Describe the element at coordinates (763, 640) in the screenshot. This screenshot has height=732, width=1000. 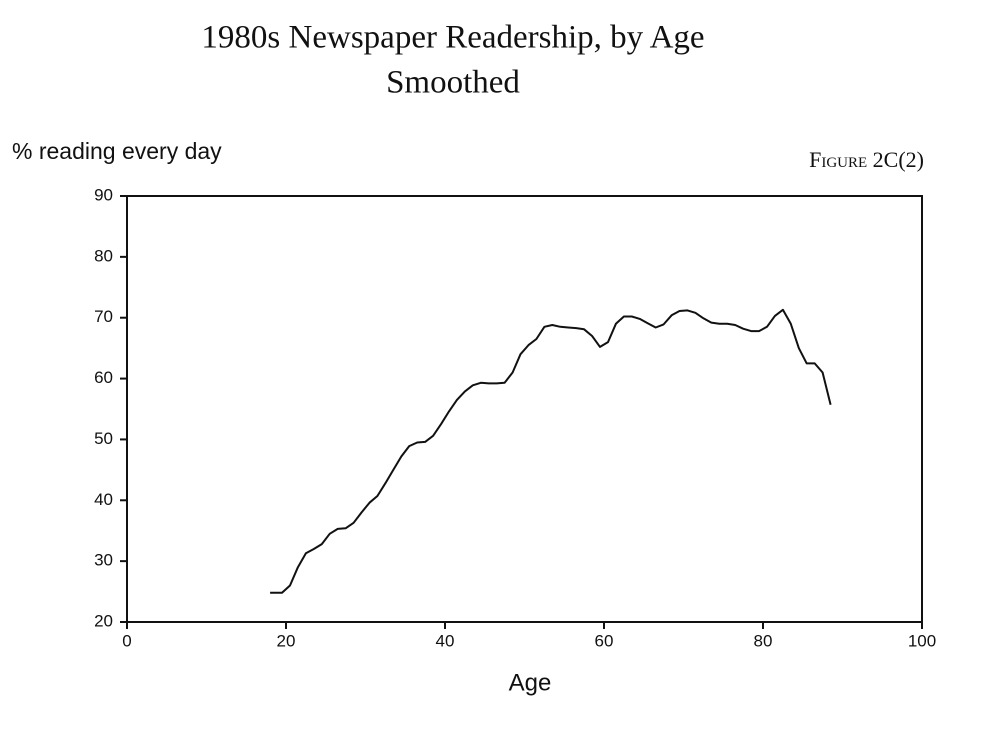
I see `x-tick-label: 80` at that location.